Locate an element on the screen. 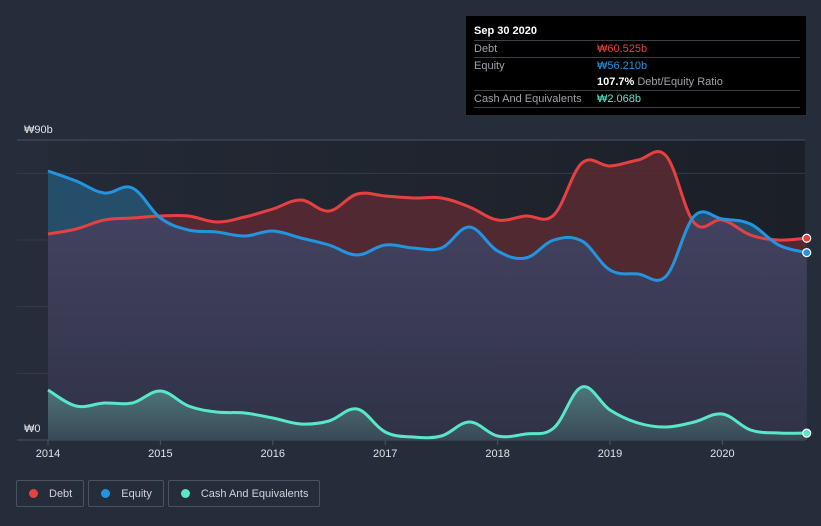  tooltip-ratio-value: 107.7% is located at coordinates (616, 82).